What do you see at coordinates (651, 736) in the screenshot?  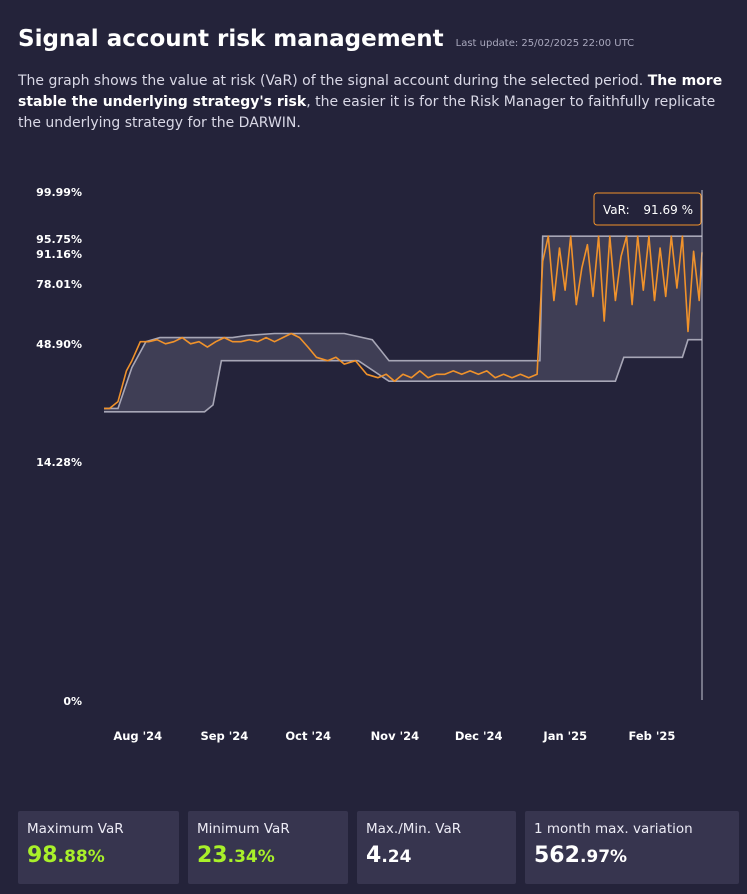 I see `x-tick-label: Feb '25` at bounding box center [651, 736].